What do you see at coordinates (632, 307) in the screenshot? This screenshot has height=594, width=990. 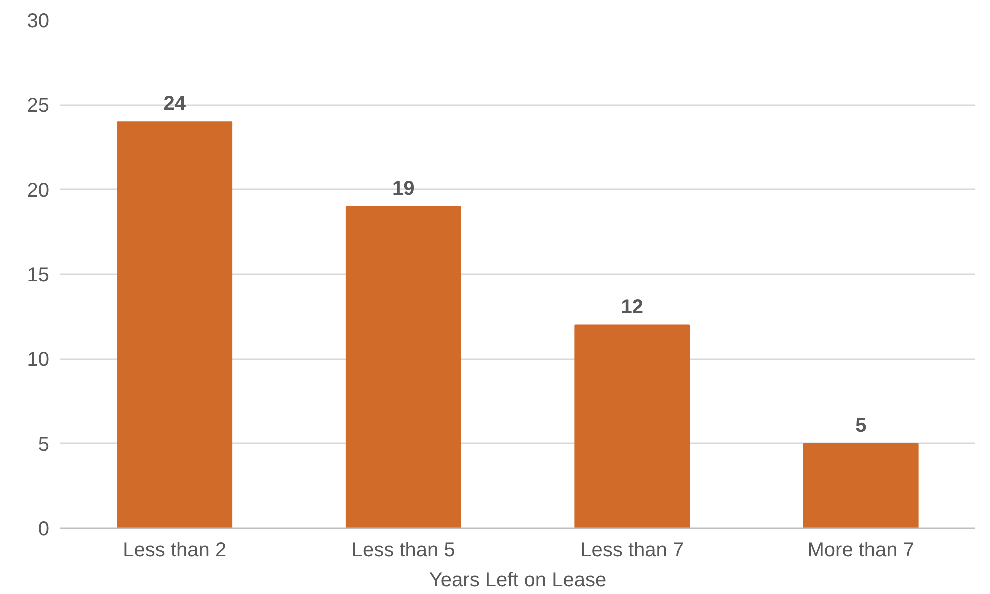 I see `data-label: 12` at bounding box center [632, 307].